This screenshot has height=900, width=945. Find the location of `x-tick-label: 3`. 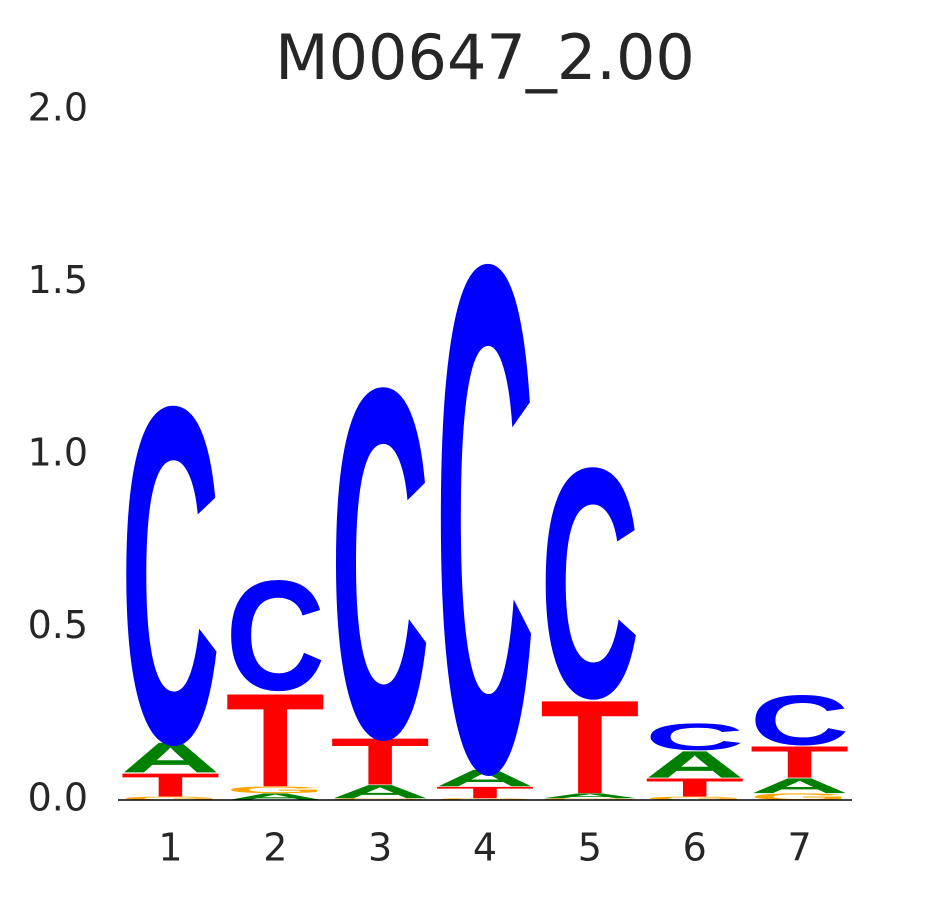

x-tick-label: 3 is located at coordinates (380, 848).